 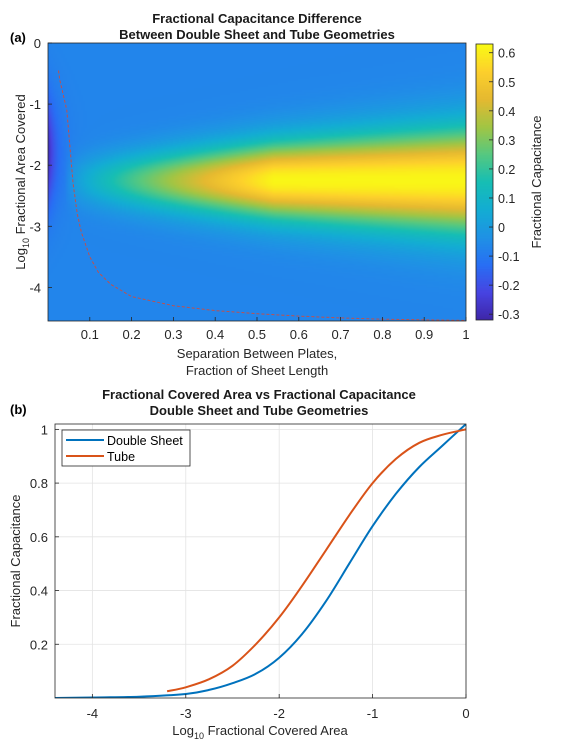 I want to click on heatmap-y-tick-label: -1, so click(x=35, y=104).